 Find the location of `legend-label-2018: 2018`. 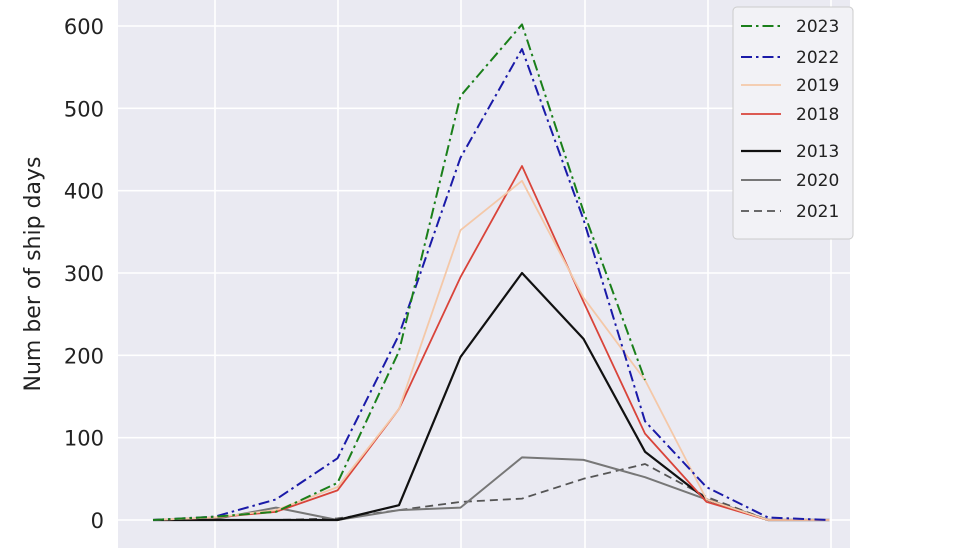

legend-label-2018: 2018 is located at coordinates (817, 115).